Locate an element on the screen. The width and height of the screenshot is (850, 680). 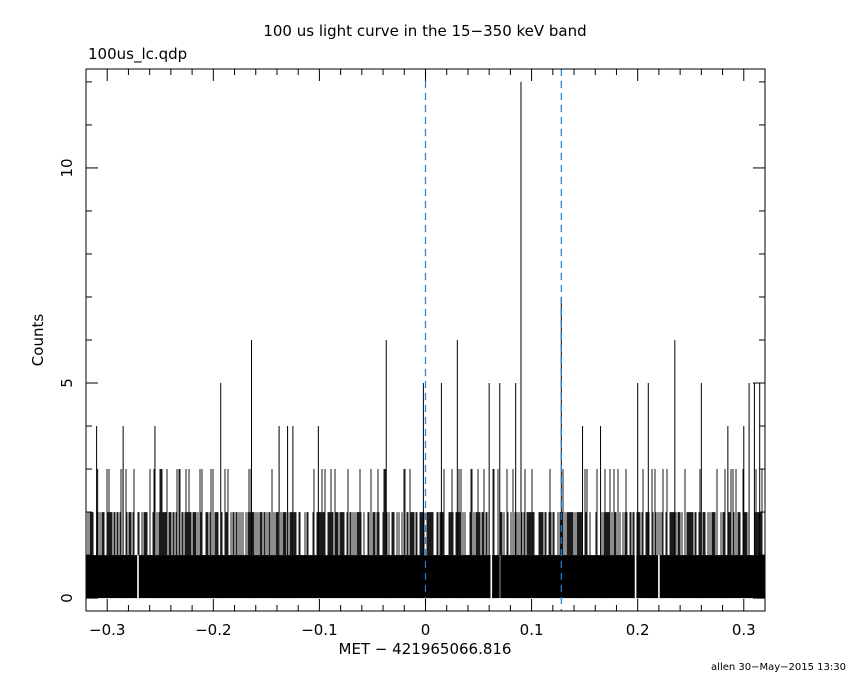
x-axis-label: MET − 421965066.816 is located at coordinates (425, 649).